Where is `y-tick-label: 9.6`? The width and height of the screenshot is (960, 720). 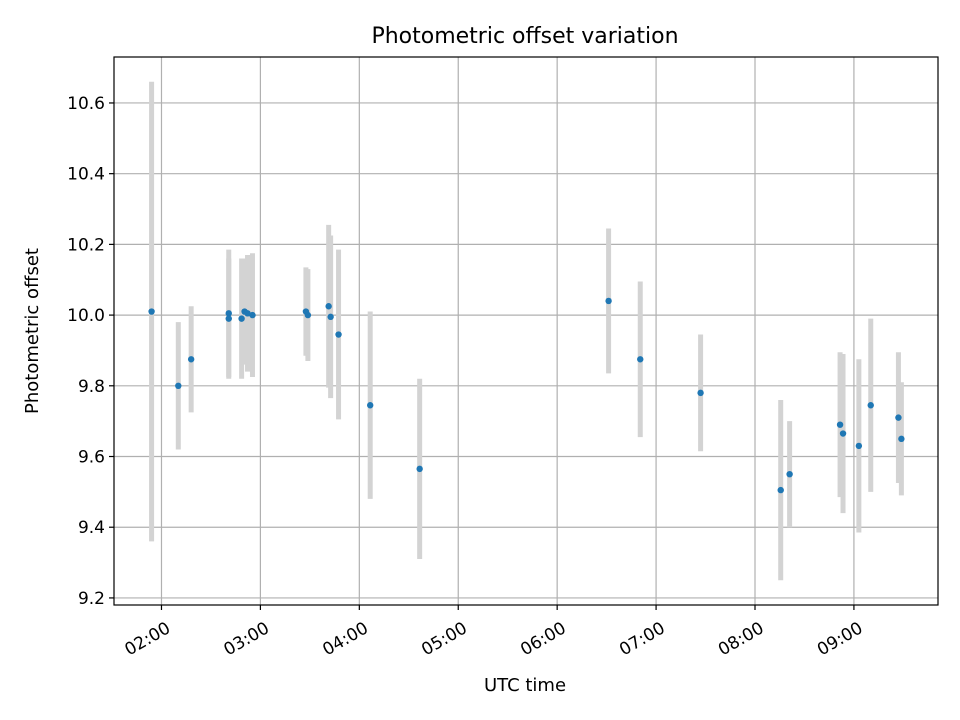 y-tick-label: 9.6 is located at coordinates (91, 458).